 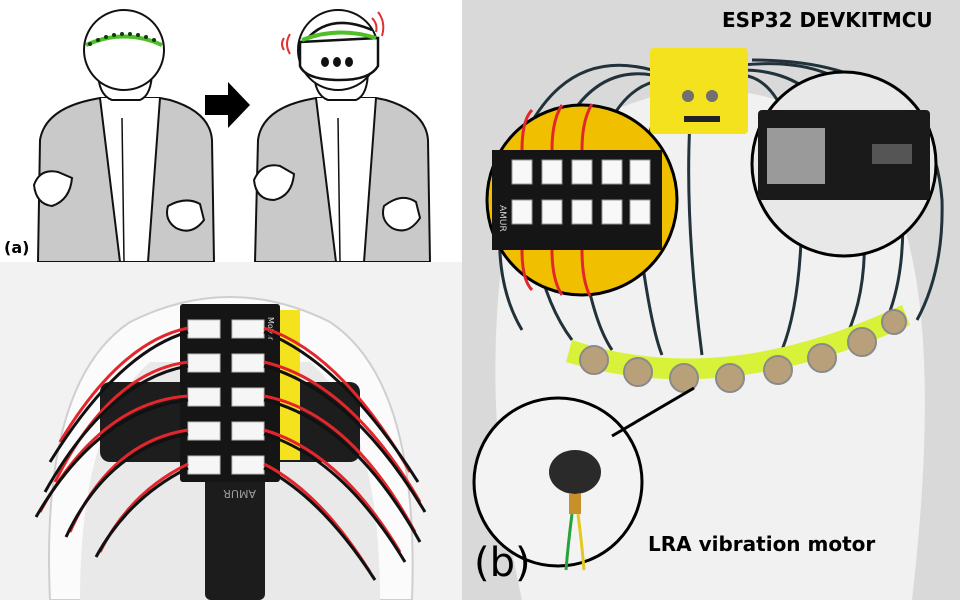 What do you see at coordinates (227, 105) in the screenshot?
I see `arrow-icon` at bounding box center [227, 105].